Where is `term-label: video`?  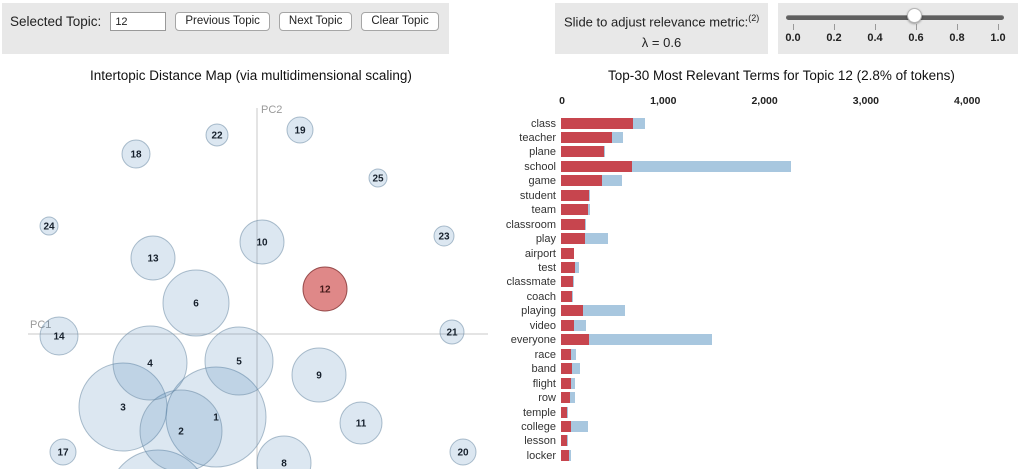
term-label: video is located at coordinates (542, 325).